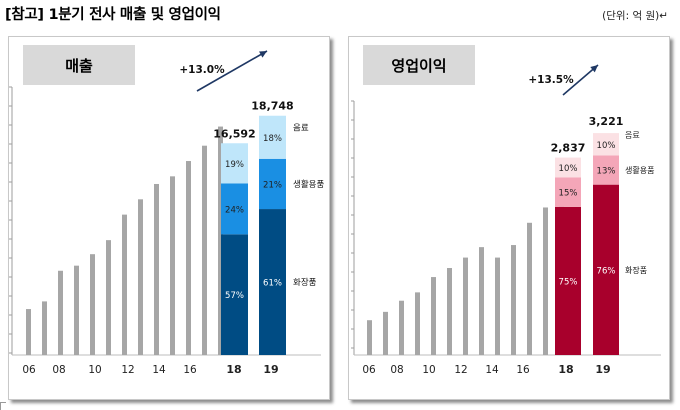 This screenshot has width=680, height=410. Describe the element at coordinates (29, 370) in the screenshot. I see `sales-x-tick-label-06: 06` at that location.